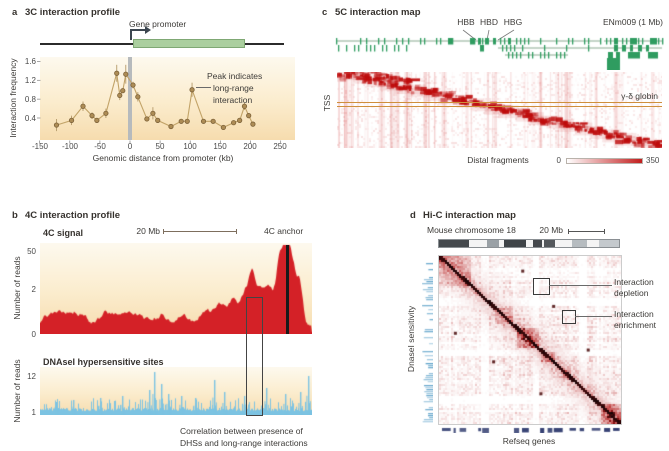 The height and width of the screenshot is (451, 669). What do you see at coordinates (580, 285) in the screenshot?
I see `d-depletion-connector` at bounding box center [580, 285].